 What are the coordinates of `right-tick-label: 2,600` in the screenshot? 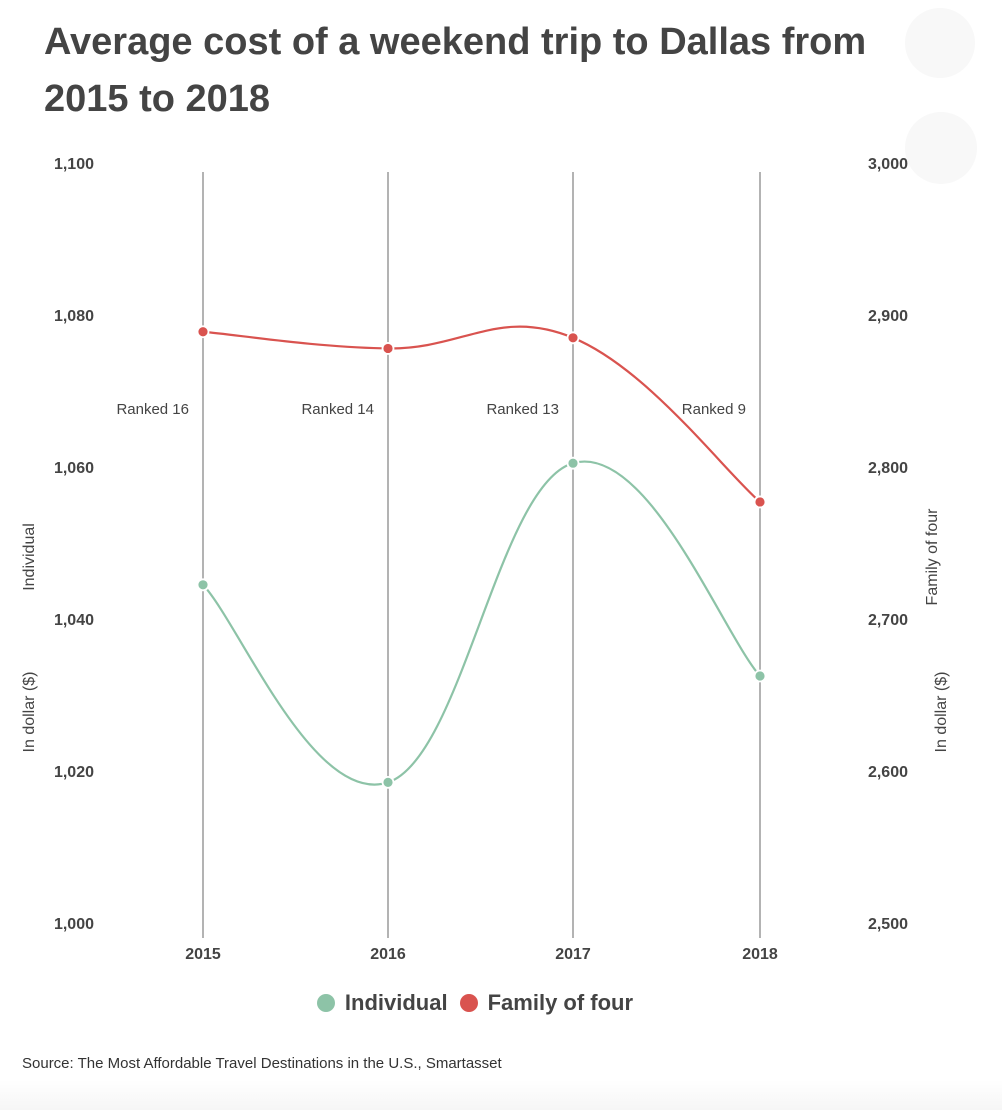 It's located at (888, 772).